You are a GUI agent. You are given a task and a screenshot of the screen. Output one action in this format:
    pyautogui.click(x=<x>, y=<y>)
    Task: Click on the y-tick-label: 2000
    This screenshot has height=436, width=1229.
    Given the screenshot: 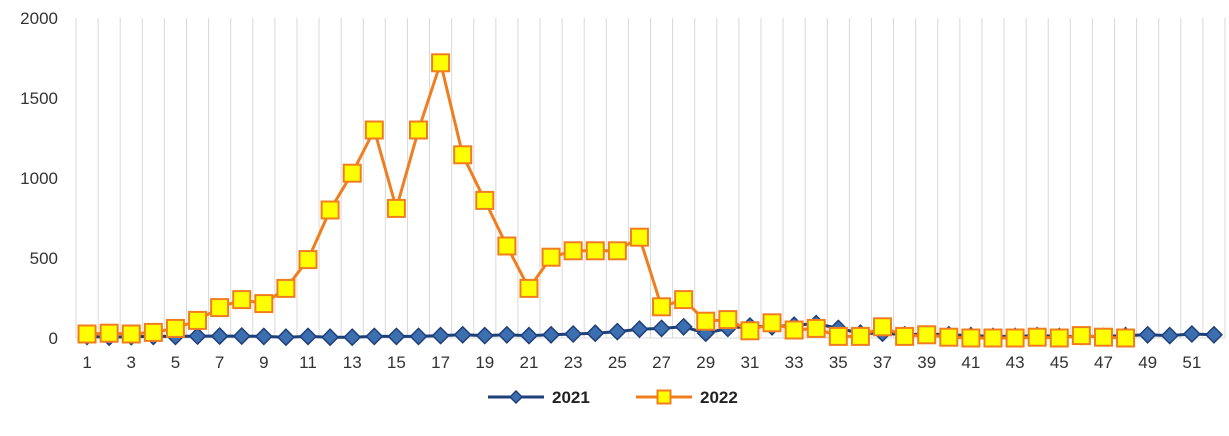 What is the action you would take?
    pyautogui.click(x=39, y=18)
    